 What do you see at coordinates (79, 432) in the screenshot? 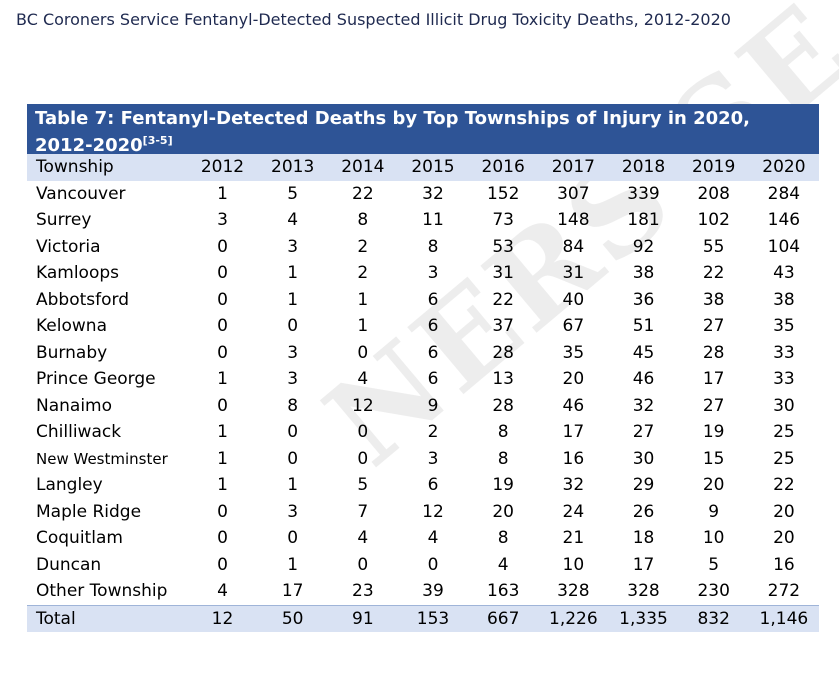
I see `township-name-cell: Chilliwack` at bounding box center [79, 432].